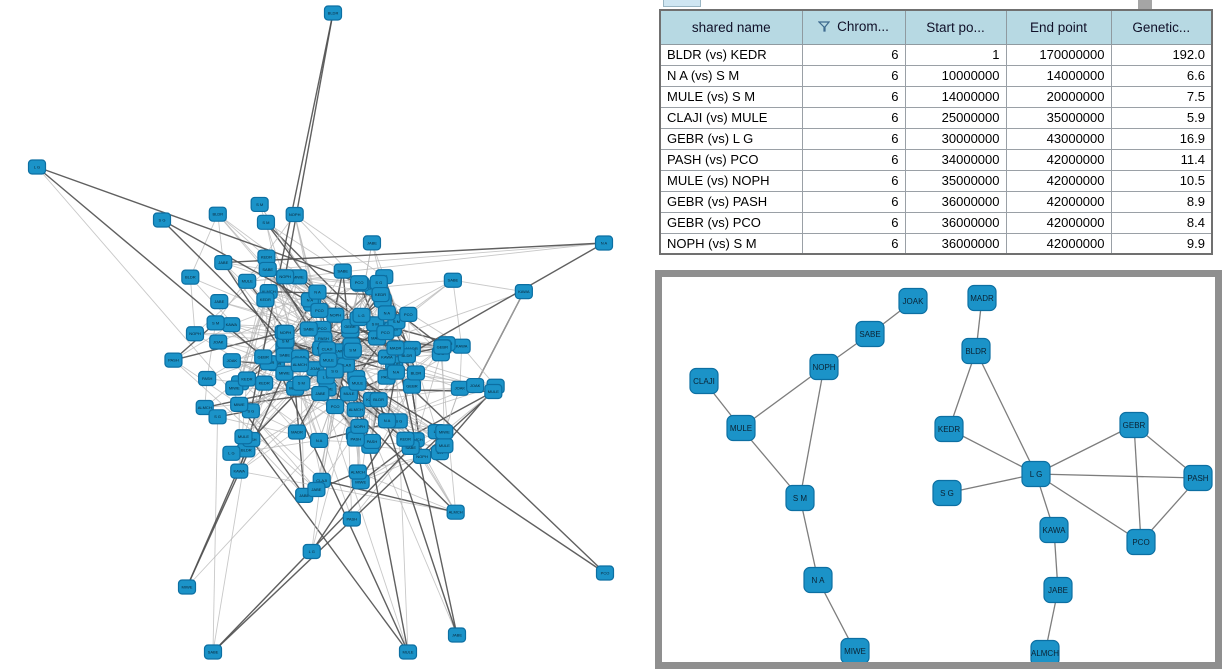  What do you see at coordinates (936, 117) in the screenshot?
I see `table-row: CLAJI (vs) MULE 6 25000000 35000000 5.9` at bounding box center [936, 117].